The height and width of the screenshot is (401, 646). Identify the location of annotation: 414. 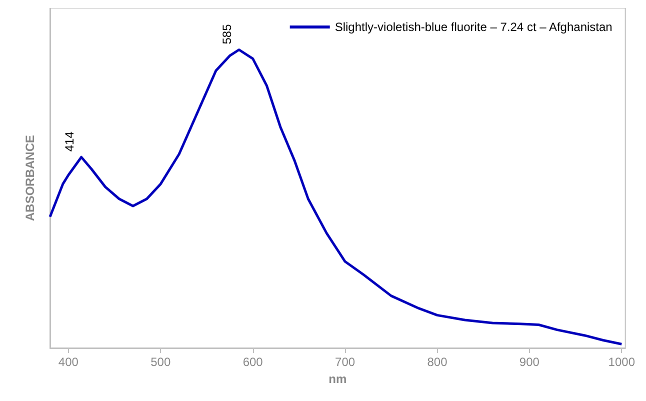
(69, 141).